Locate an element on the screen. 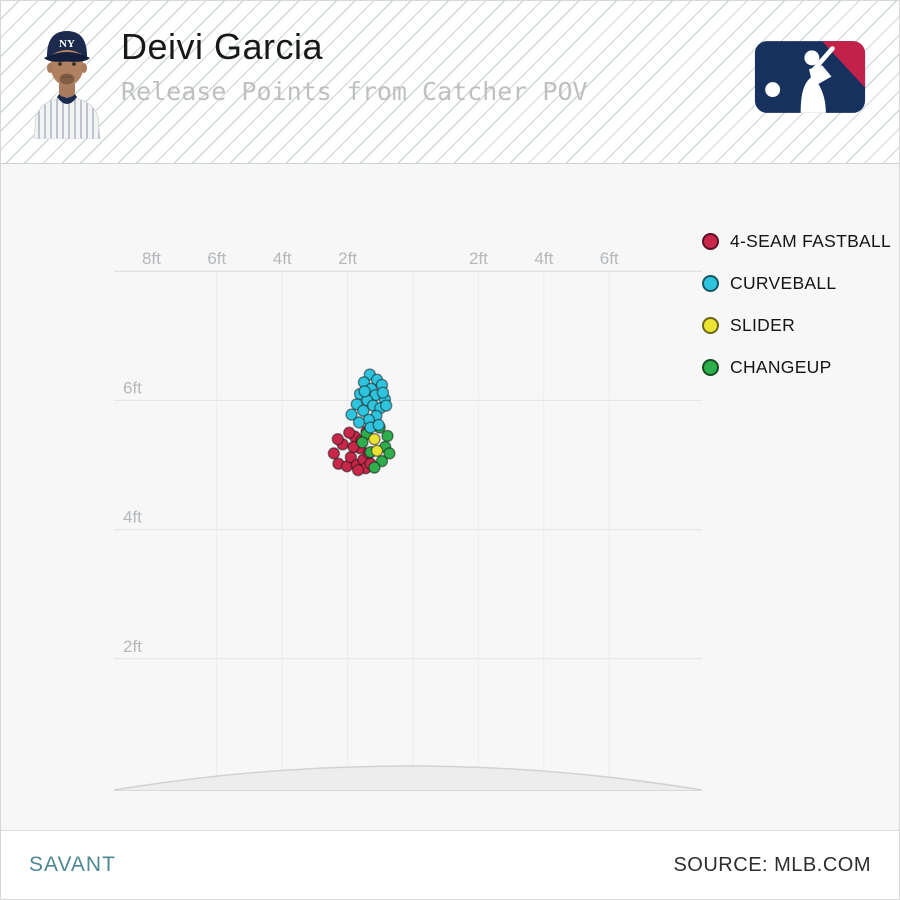 Image resolution: width=900 pixels, height=900 pixels. legend-item: SLIDER is located at coordinates (796, 325).